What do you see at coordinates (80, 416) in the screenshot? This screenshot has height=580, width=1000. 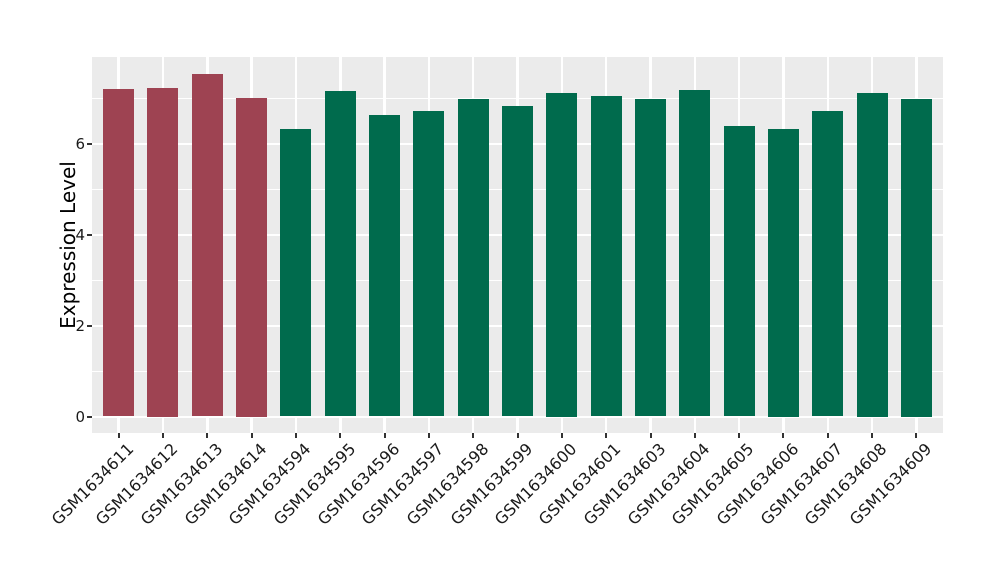 I see `y-tick-label: 0` at bounding box center [80, 416].